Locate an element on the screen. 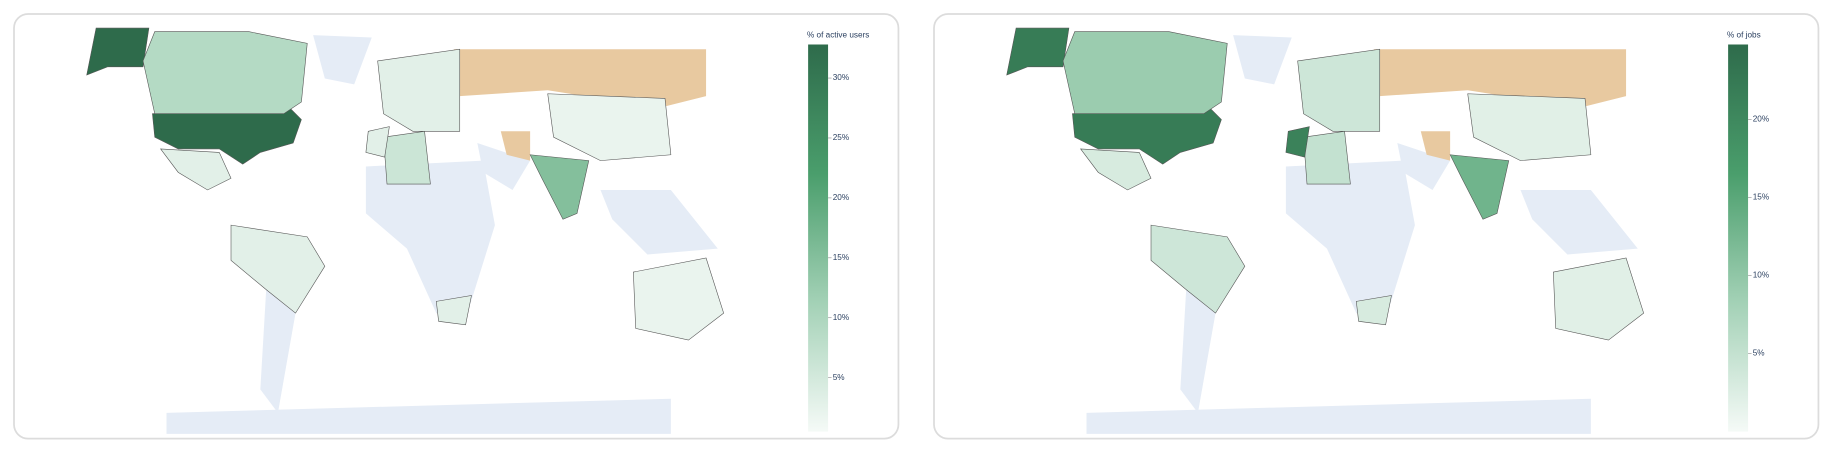  colorbar-title: % of jobs is located at coordinates (1744, 34).